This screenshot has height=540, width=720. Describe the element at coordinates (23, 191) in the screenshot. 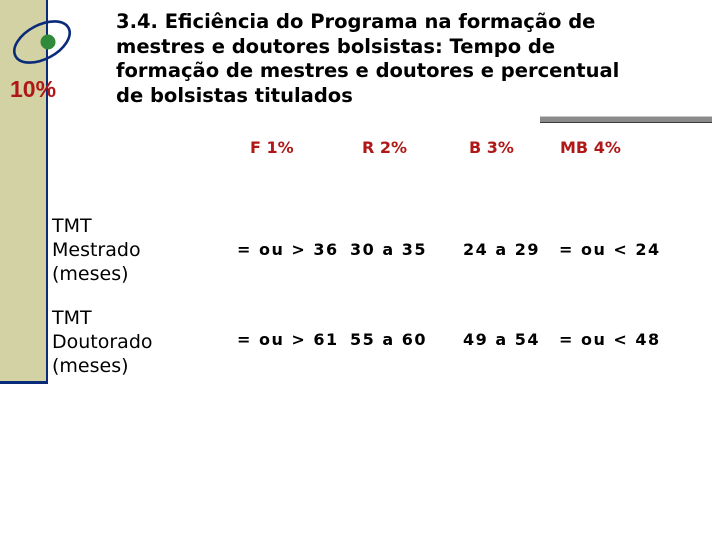

I see `side-bar` at that location.